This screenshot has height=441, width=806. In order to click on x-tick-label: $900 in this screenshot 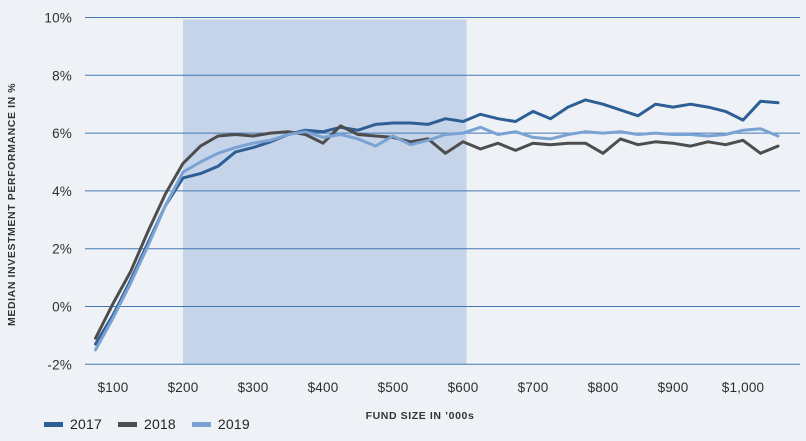, I will do `click(673, 387)`.